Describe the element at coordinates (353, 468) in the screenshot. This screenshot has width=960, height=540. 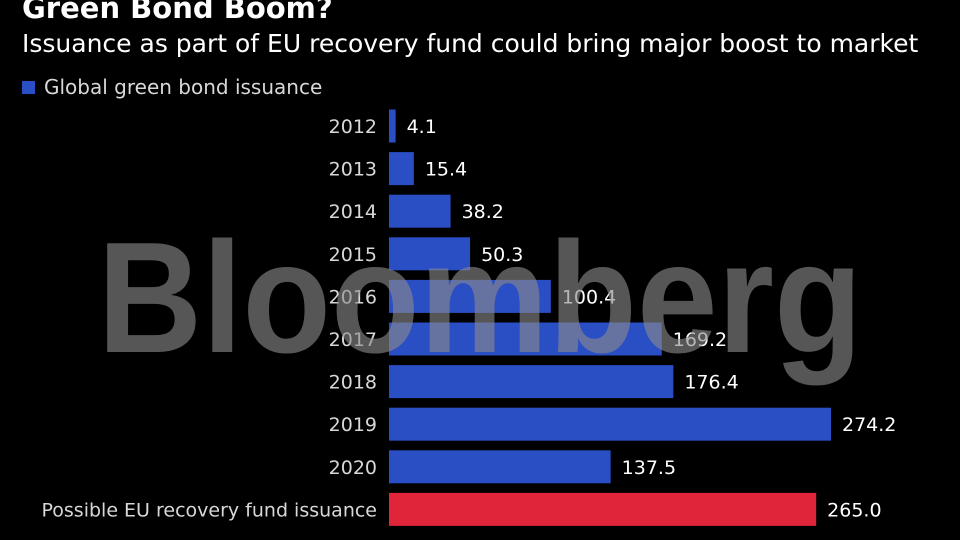
I see `category-label: 2020` at that location.